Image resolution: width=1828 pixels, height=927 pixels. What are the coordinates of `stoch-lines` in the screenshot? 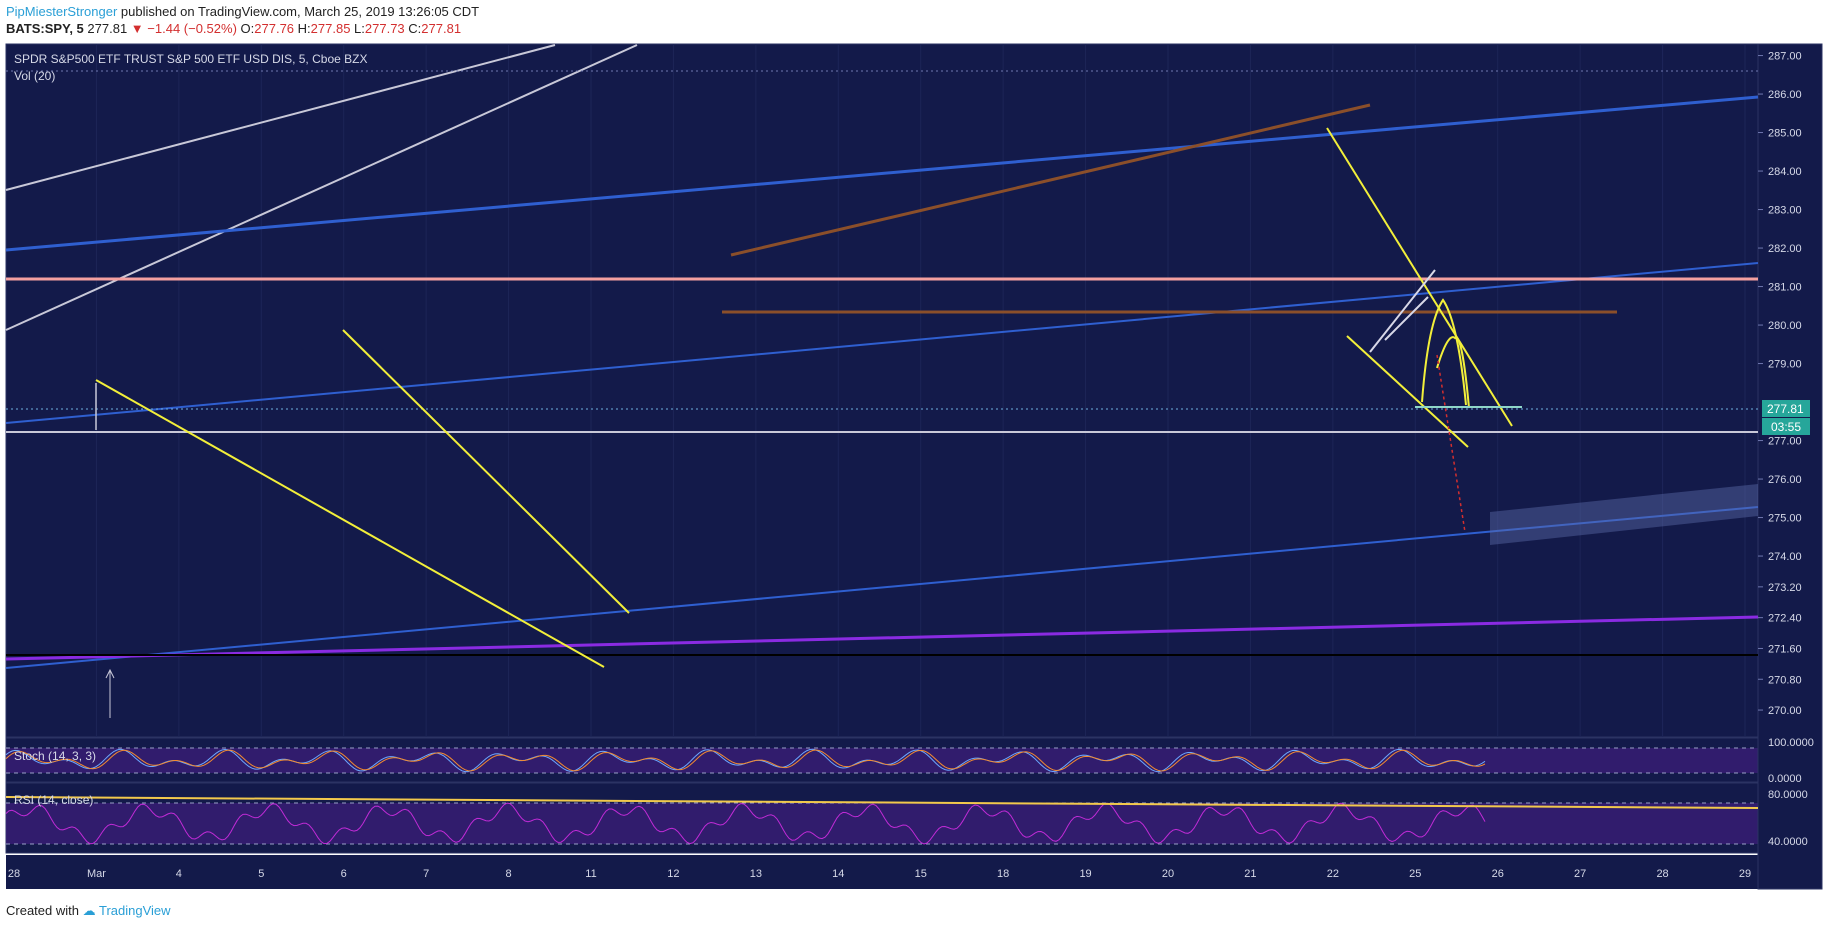 It's located at (881, 796).